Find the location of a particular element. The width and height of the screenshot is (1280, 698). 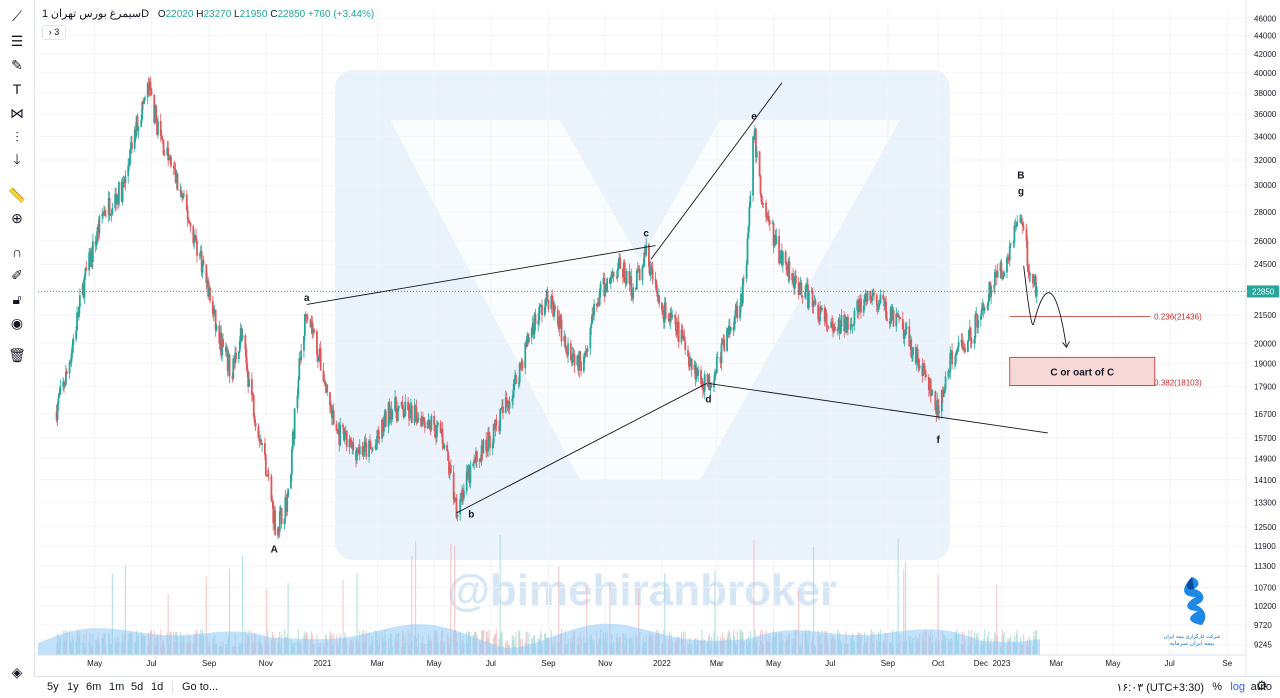

pattern-icon: ⋈ is located at coordinates (17, 112).